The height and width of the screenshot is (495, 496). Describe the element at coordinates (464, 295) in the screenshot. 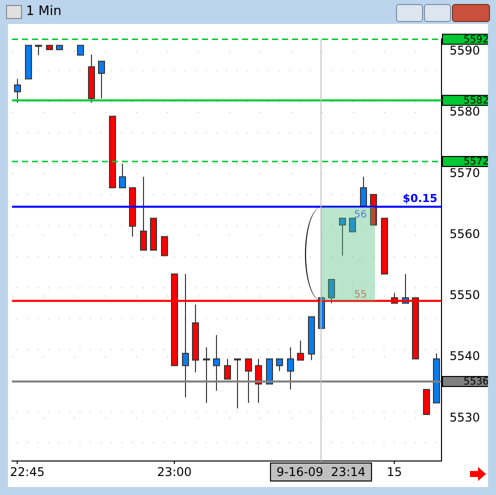

I see `y-tick-label: 5550` at that location.